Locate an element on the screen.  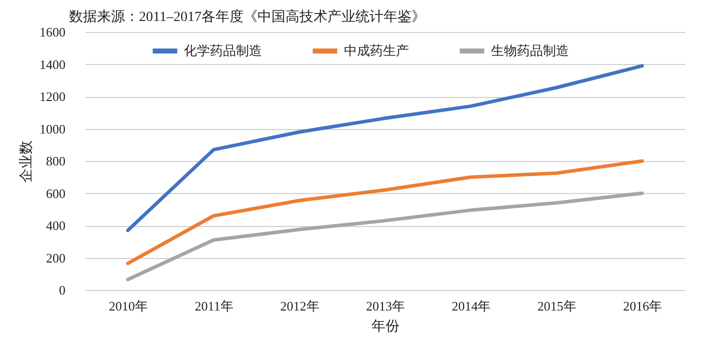
y-axis-title: 企业数 is located at coordinates (26, 161).